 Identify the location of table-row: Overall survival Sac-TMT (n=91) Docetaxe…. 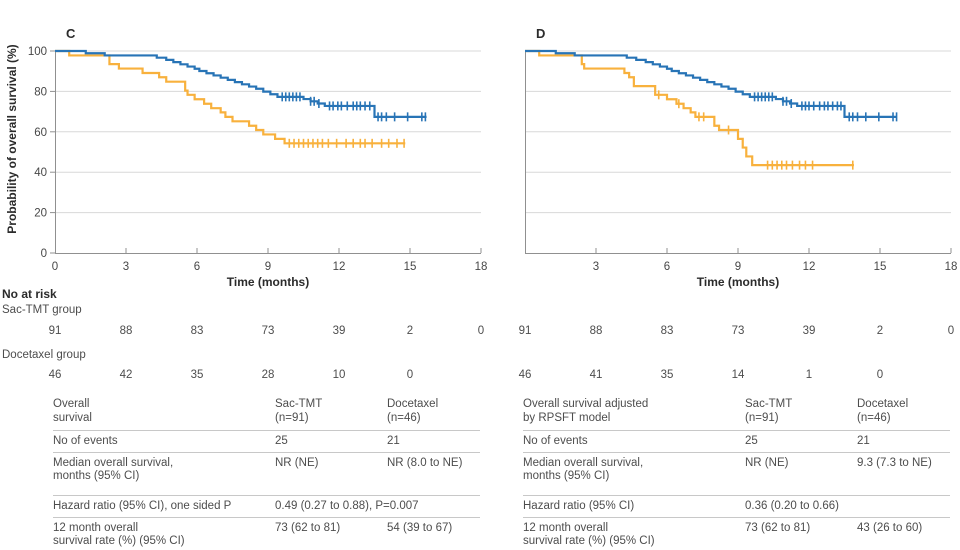
(266, 412).